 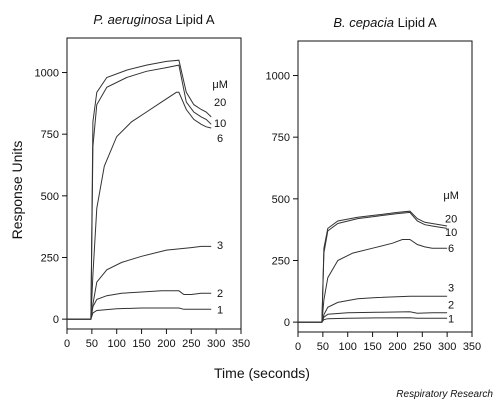 What do you see at coordinates (363, 22) in the screenshot?
I see `panel-title-species: B. cepacia` at bounding box center [363, 22].